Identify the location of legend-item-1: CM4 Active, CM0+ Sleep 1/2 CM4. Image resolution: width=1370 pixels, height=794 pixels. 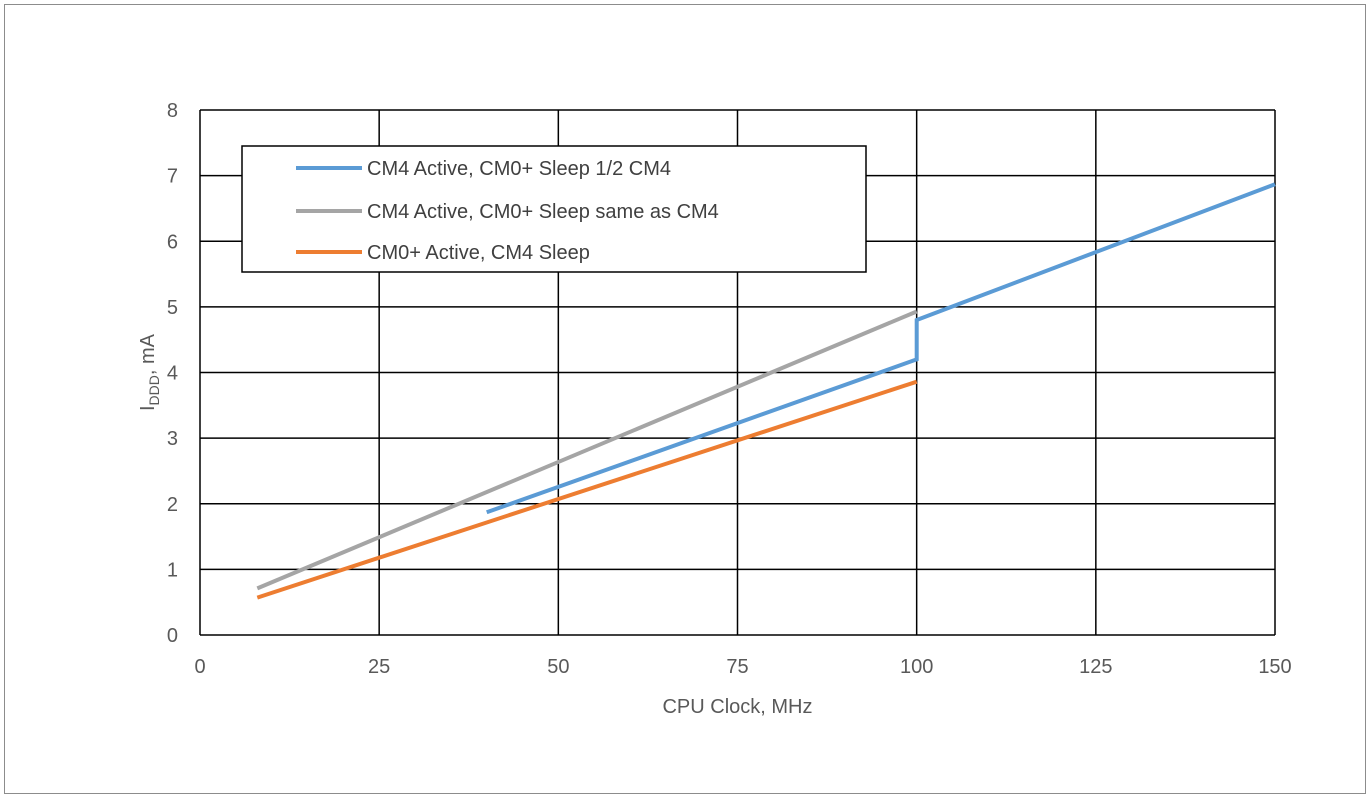
(483, 169).